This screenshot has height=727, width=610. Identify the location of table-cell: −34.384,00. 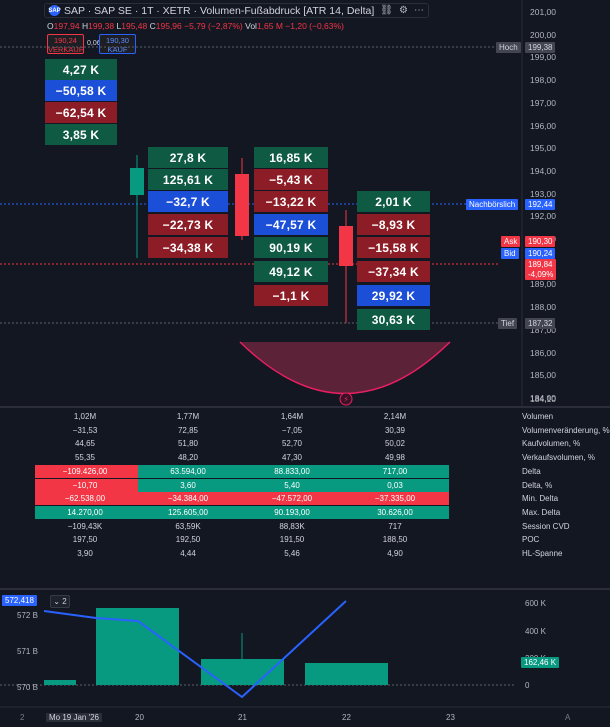
(188, 499).